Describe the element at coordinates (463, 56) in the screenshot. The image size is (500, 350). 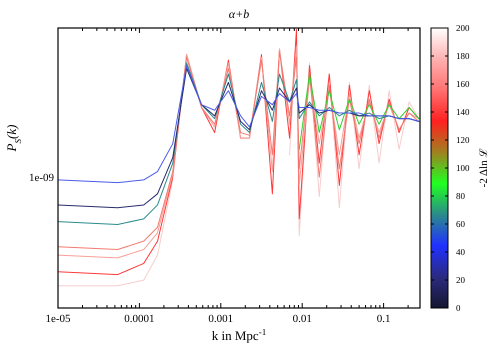
I see `color-bar-label: 180` at that location.